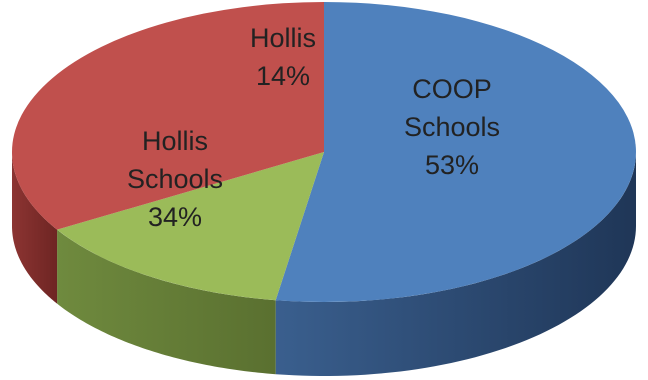 Image resolution: width=648 pixels, height=380 pixels. I want to click on slice-label-0-line-0: COOP, so click(452, 89).